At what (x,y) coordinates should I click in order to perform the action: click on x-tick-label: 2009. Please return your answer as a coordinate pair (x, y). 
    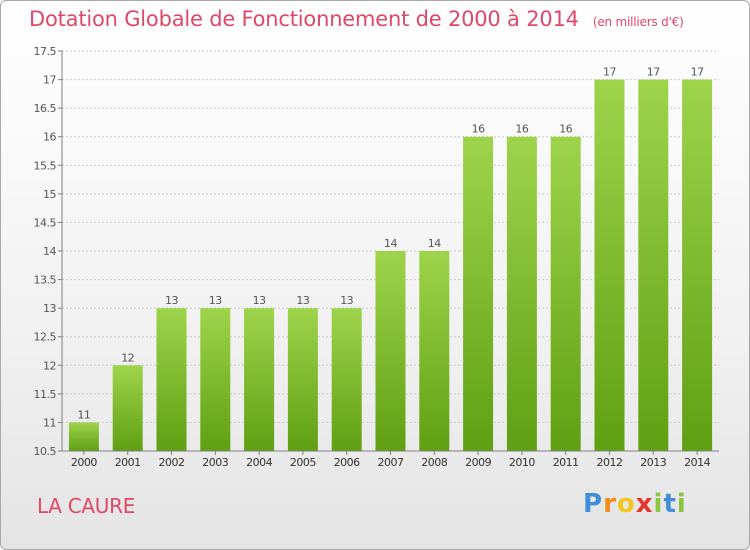
    Looking at the image, I should click on (478, 462).